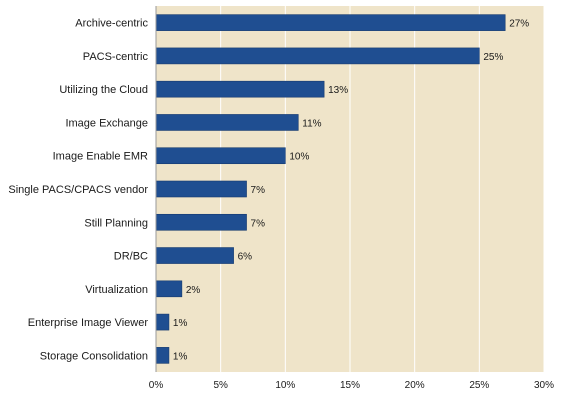  Describe the element at coordinates (94, 356) in the screenshot. I see `category-label: Storage Consolidation` at that location.